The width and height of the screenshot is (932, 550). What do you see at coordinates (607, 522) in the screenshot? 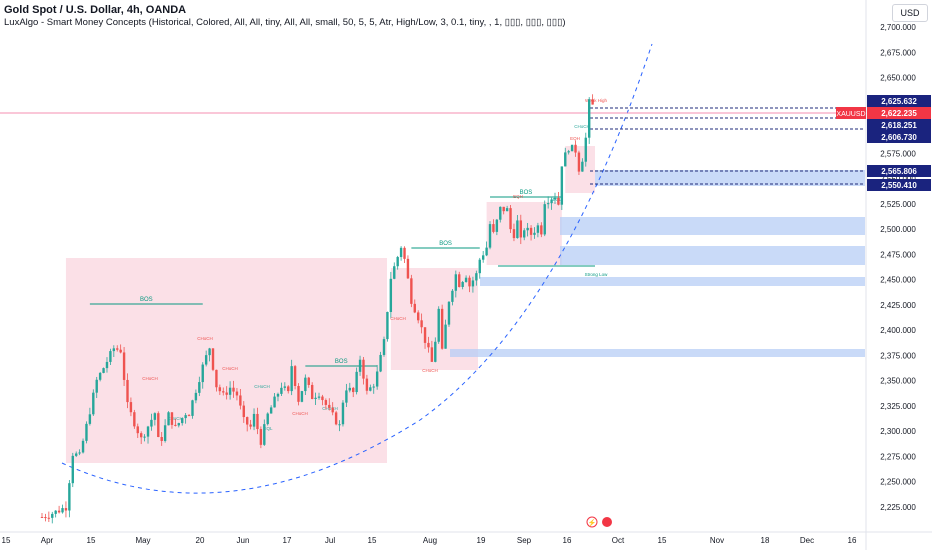
I see `flag-icon` at bounding box center [607, 522].